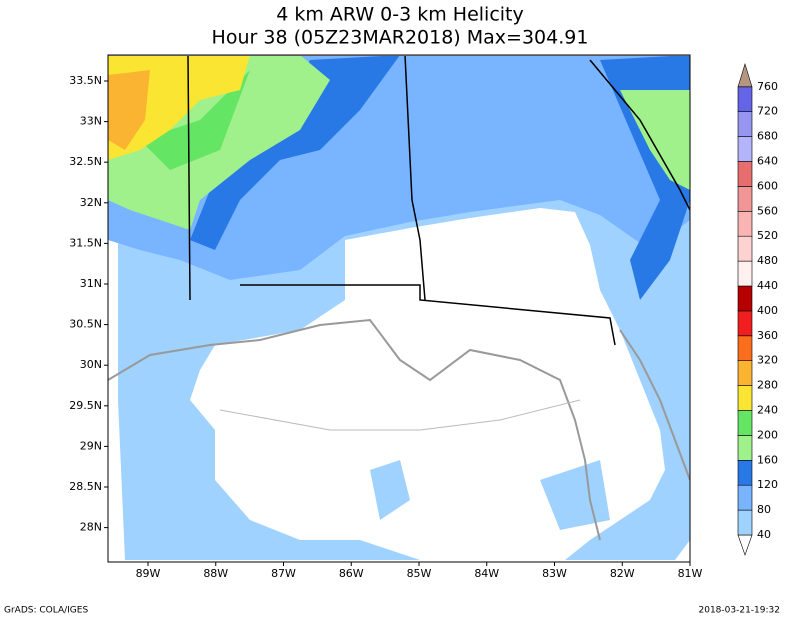 This screenshot has height=622, width=800. I want to click on colorbar-label: 720, so click(767, 111).